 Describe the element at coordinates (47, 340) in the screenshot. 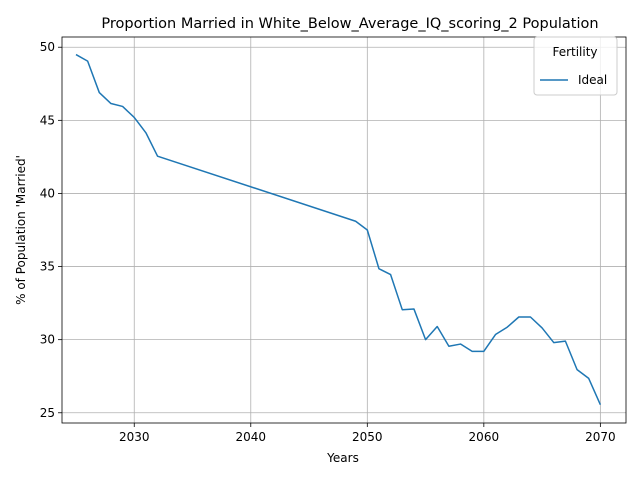

I see `y-tick-label-30: 30` at that location.